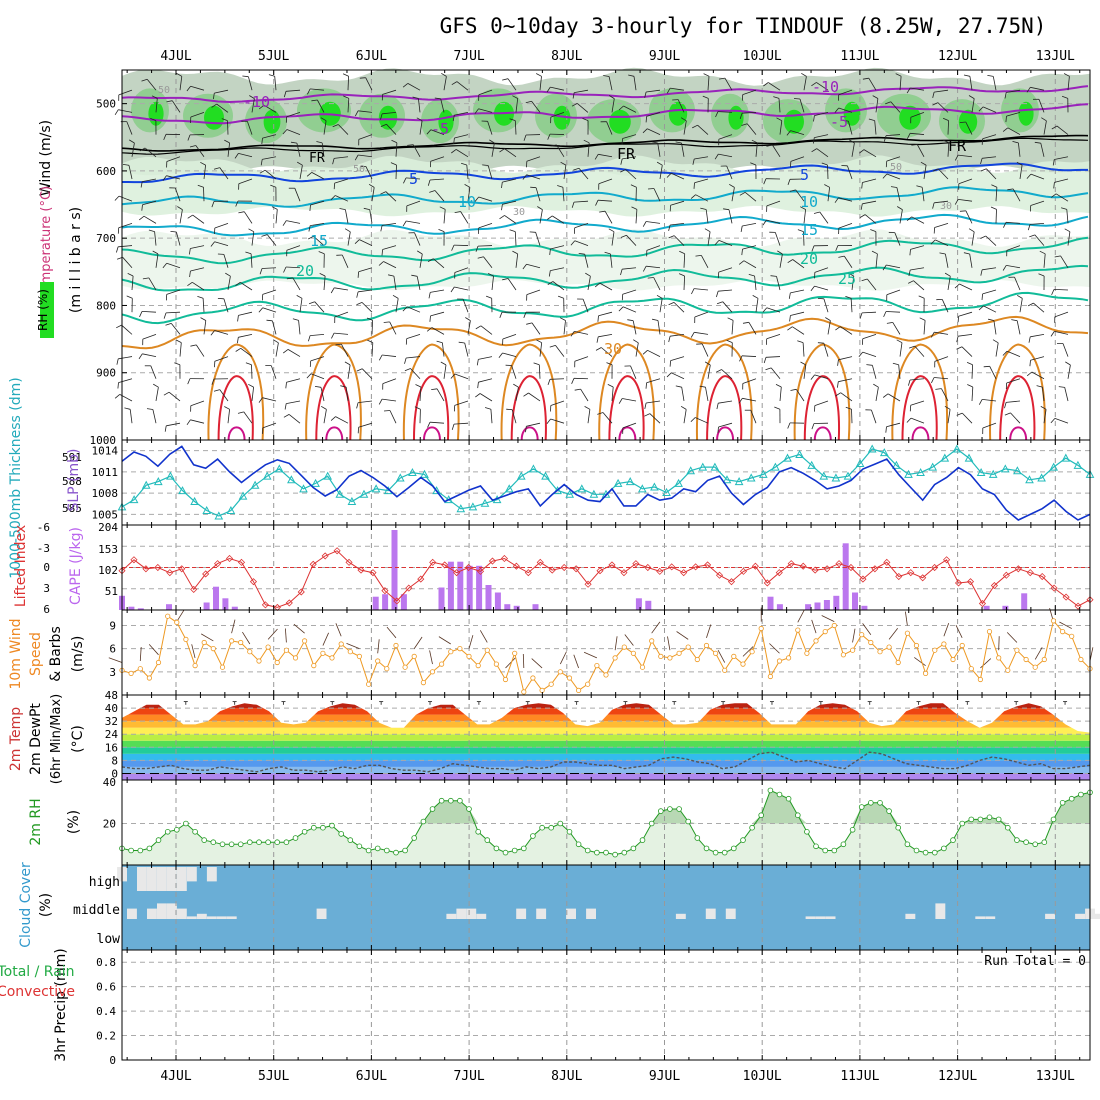 The height and width of the screenshot is (1100, 1100). Describe the element at coordinates (46, 609) in the screenshot. I see `li-tick-label: 6` at that location.